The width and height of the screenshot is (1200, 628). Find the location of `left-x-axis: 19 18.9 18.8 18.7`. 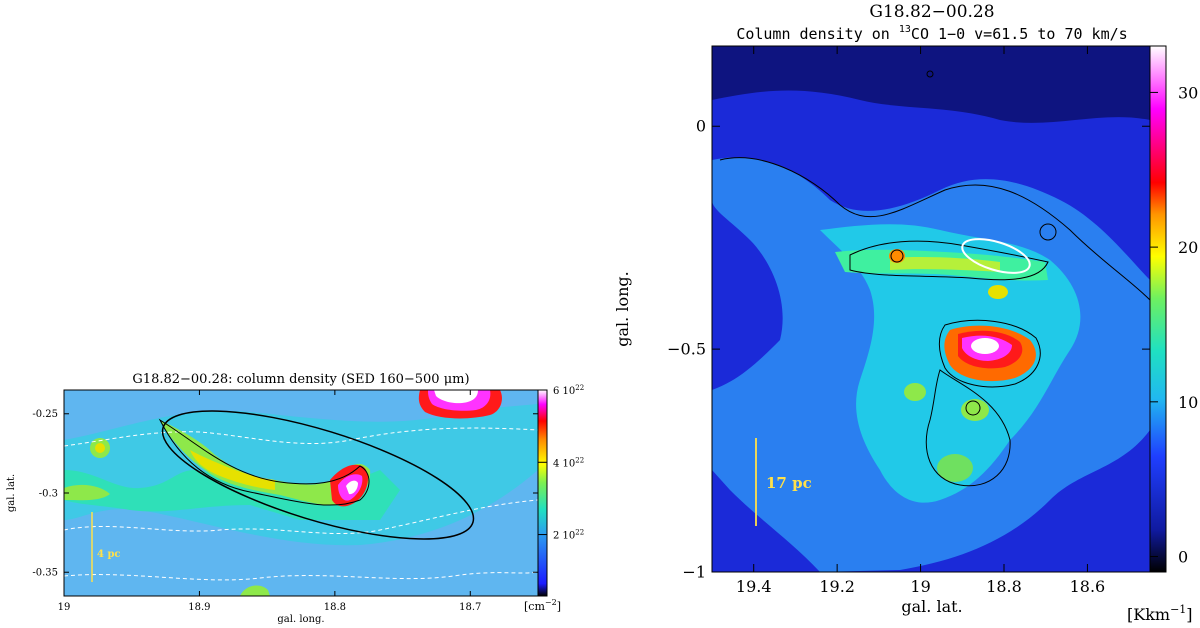

left-x-axis: 19 18.9 18.8 18.7 is located at coordinates (269, 501).